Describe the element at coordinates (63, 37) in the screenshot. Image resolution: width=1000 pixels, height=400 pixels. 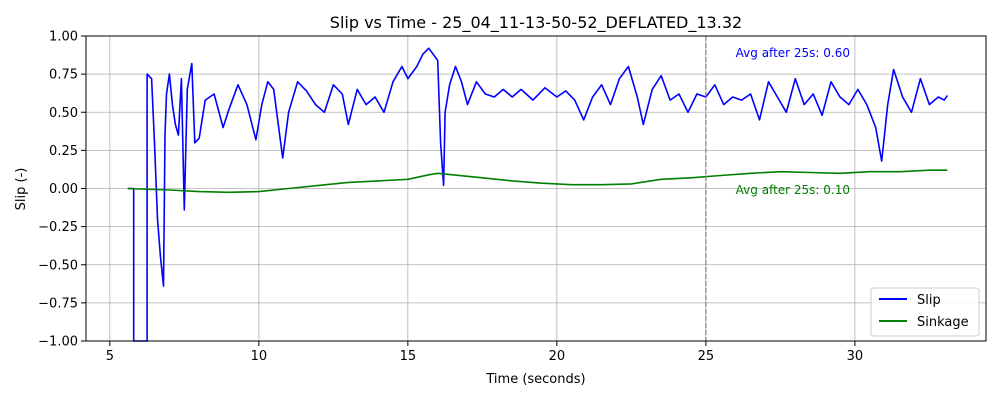
I see `y-tick-label: 1.00` at that location.